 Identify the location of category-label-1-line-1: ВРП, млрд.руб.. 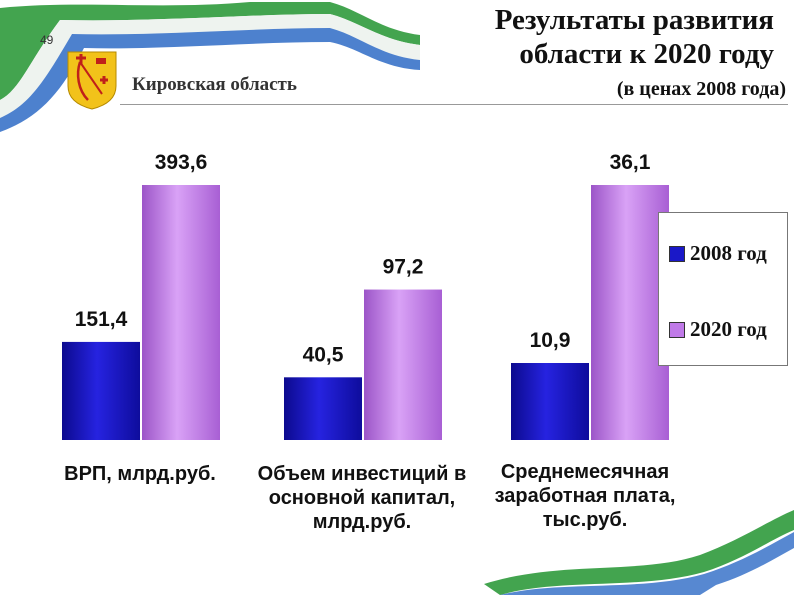
(140, 474).